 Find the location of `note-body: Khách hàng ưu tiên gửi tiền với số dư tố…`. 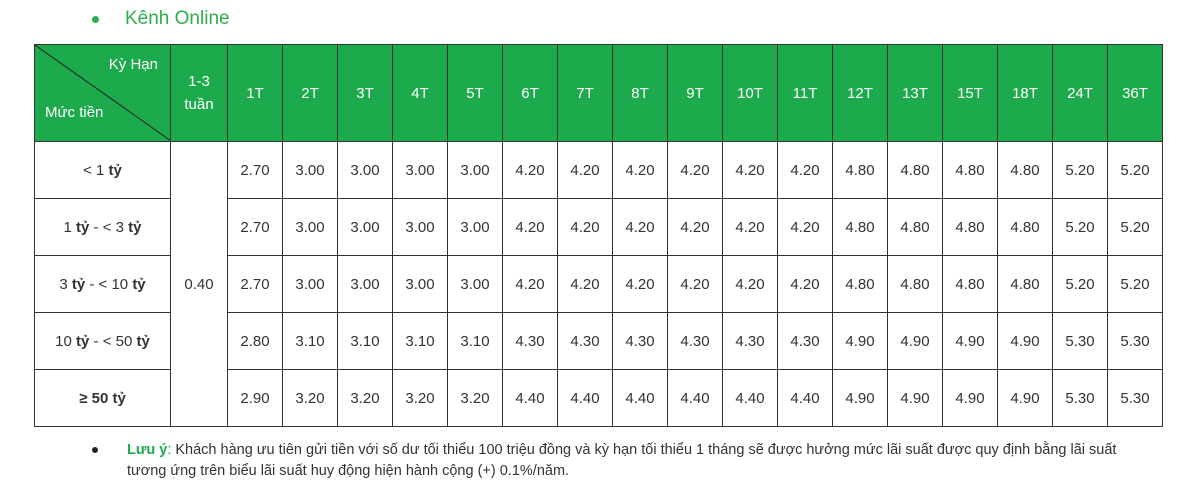

note-body: Khách hàng ưu tiên gửi tiền với số dư tố… is located at coordinates (622, 460).